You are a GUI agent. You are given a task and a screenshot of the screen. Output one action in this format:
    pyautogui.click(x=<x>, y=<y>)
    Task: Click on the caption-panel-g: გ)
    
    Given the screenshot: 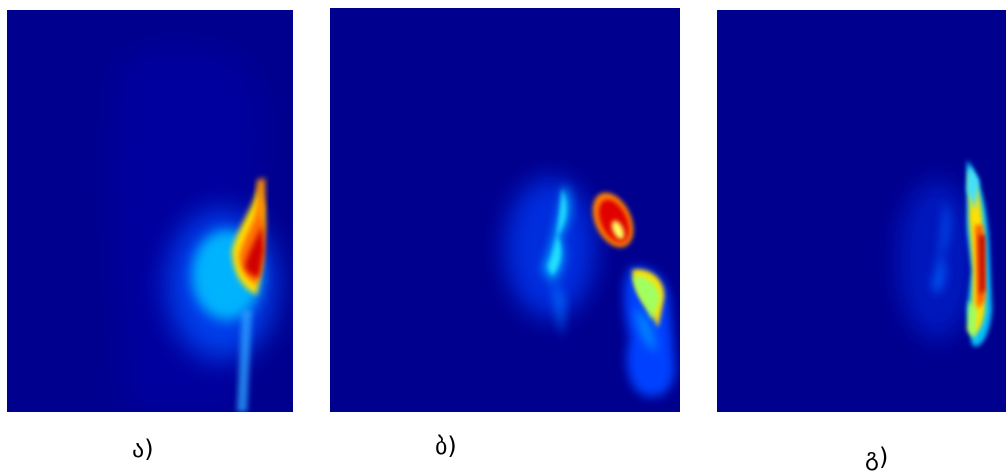 What is the action you would take?
    pyautogui.click(x=877, y=457)
    